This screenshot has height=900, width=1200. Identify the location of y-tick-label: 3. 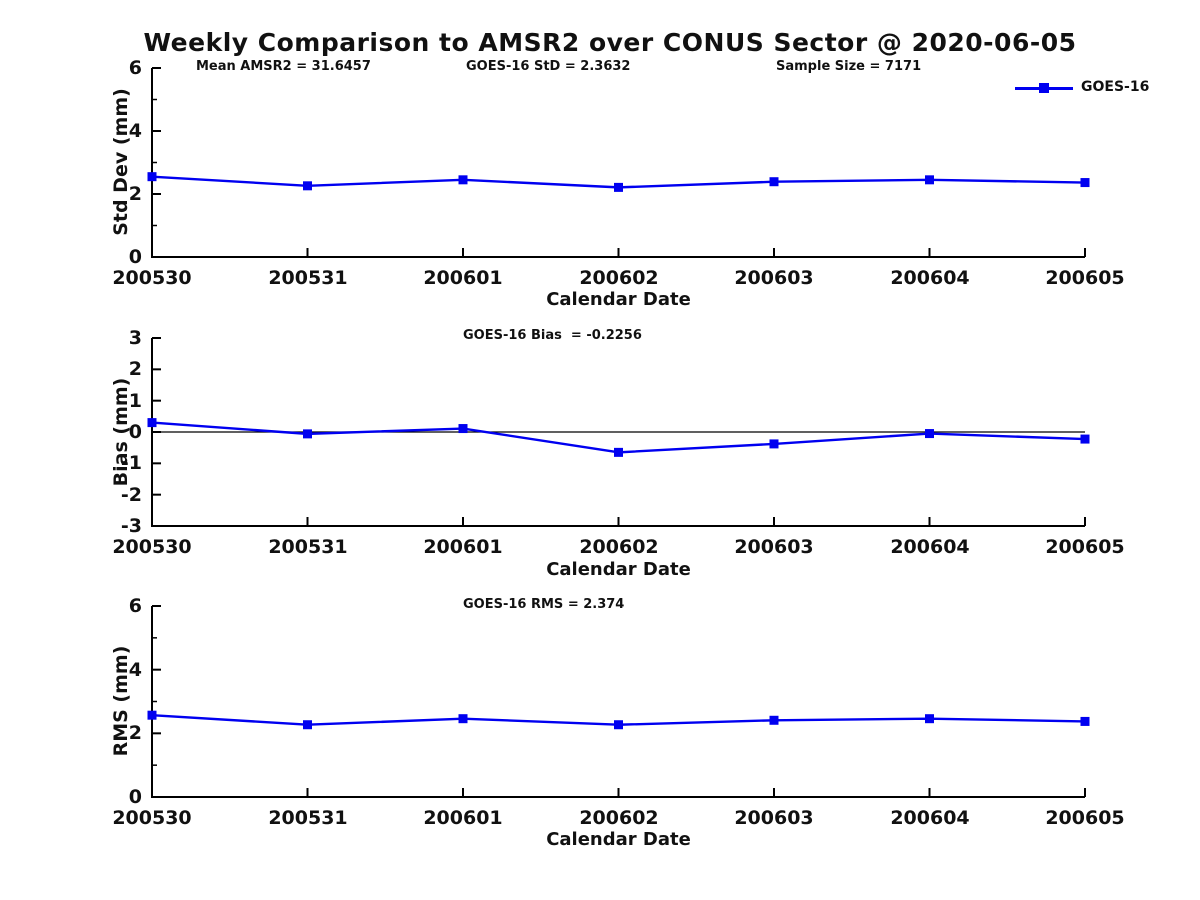
(135, 338).